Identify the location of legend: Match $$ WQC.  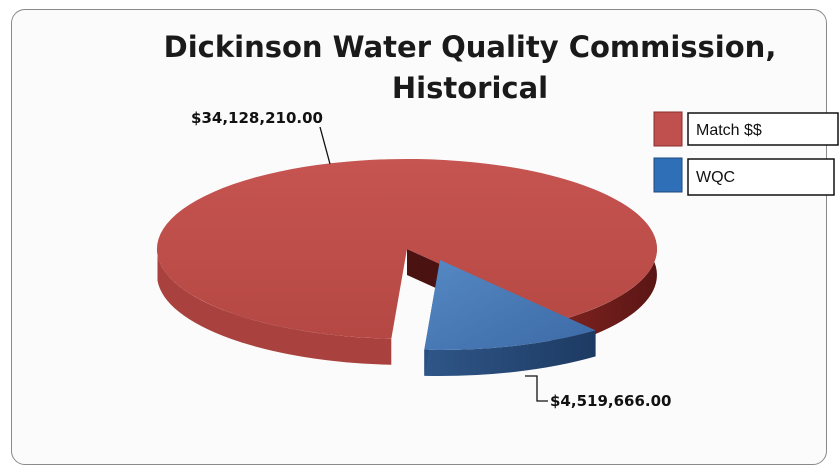
(746, 153).